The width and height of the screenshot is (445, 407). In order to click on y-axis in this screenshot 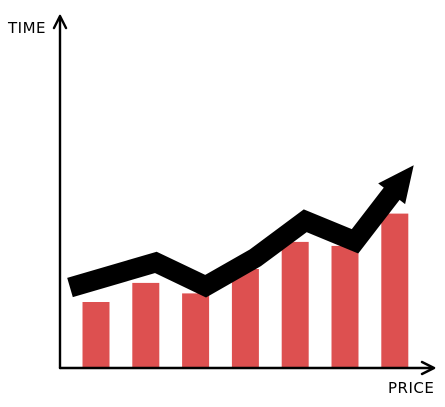, I will do `click(60, 192)`.